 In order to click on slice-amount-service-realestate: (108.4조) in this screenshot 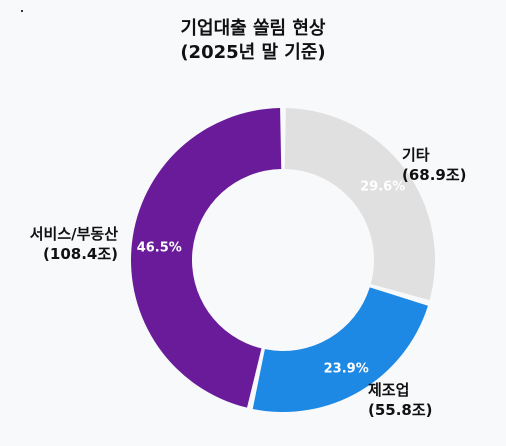, I will do `click(80, 254)`.